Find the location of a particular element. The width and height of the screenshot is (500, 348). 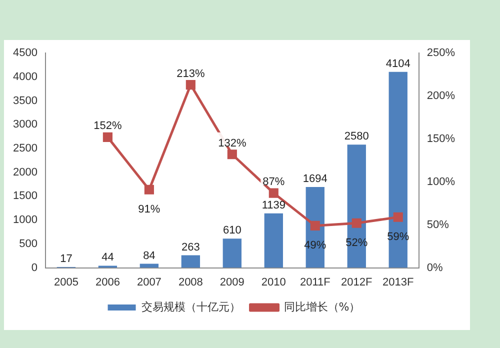

y-tick-label: 1000 is located at coordinates (25, 220).